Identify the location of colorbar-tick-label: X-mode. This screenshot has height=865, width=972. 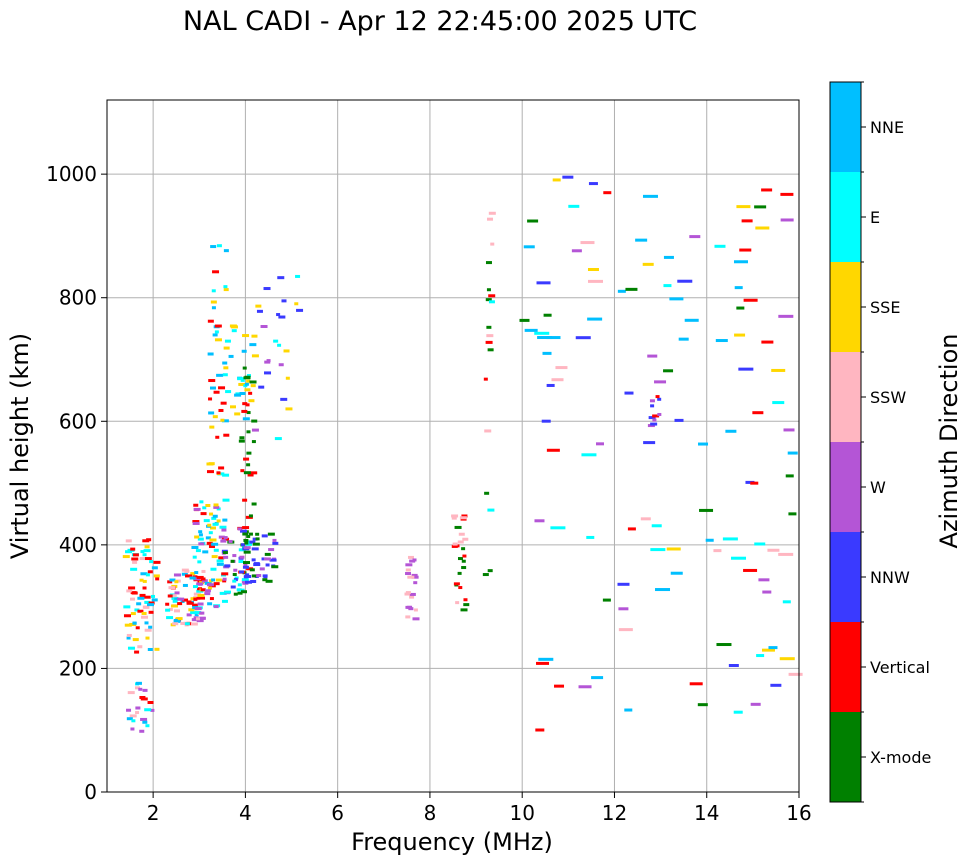
(900, 757).